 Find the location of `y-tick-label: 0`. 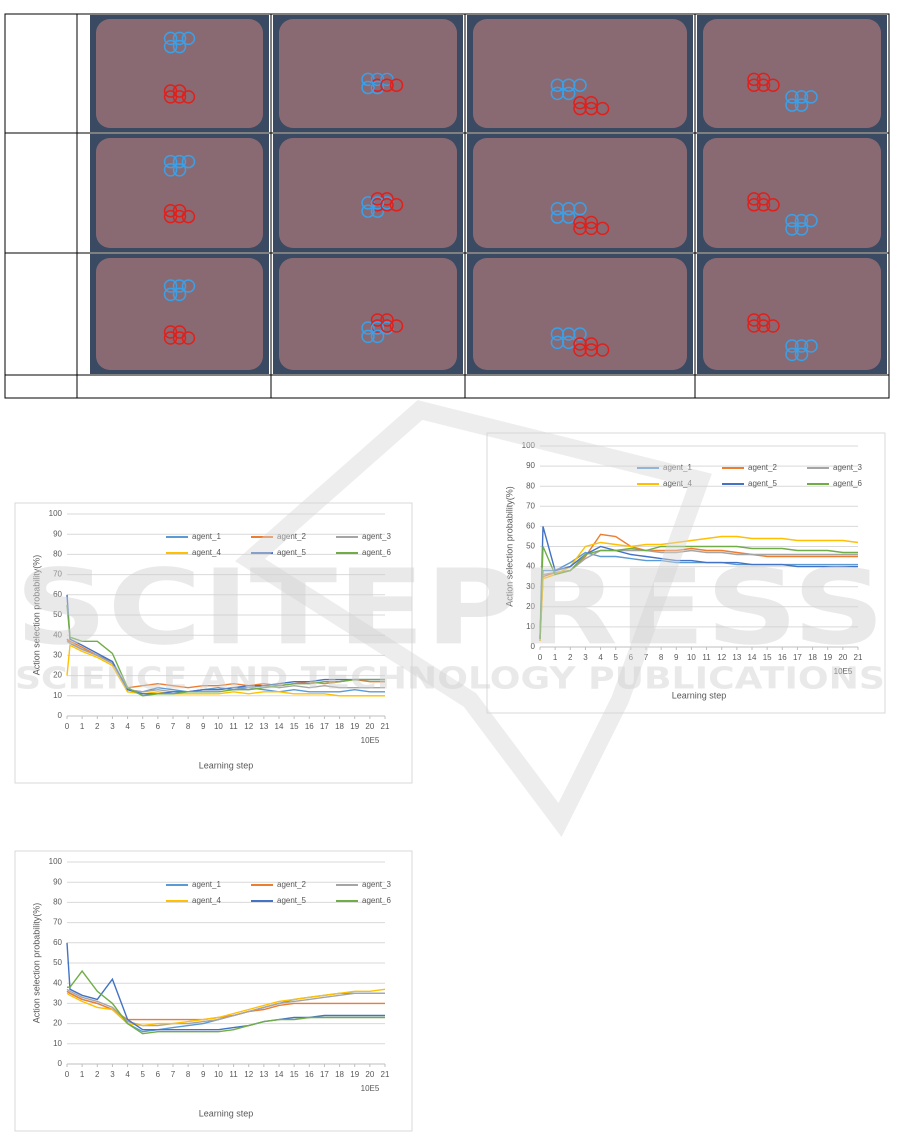

y-tick-label: 0 is located at coordinates (60, 715).